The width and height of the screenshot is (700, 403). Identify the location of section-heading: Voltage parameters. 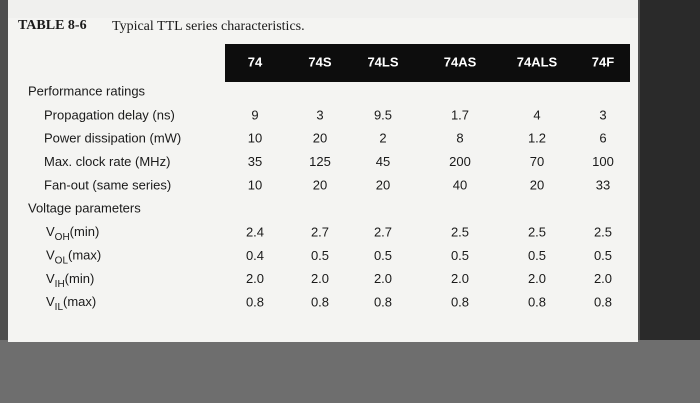
(84, 208).